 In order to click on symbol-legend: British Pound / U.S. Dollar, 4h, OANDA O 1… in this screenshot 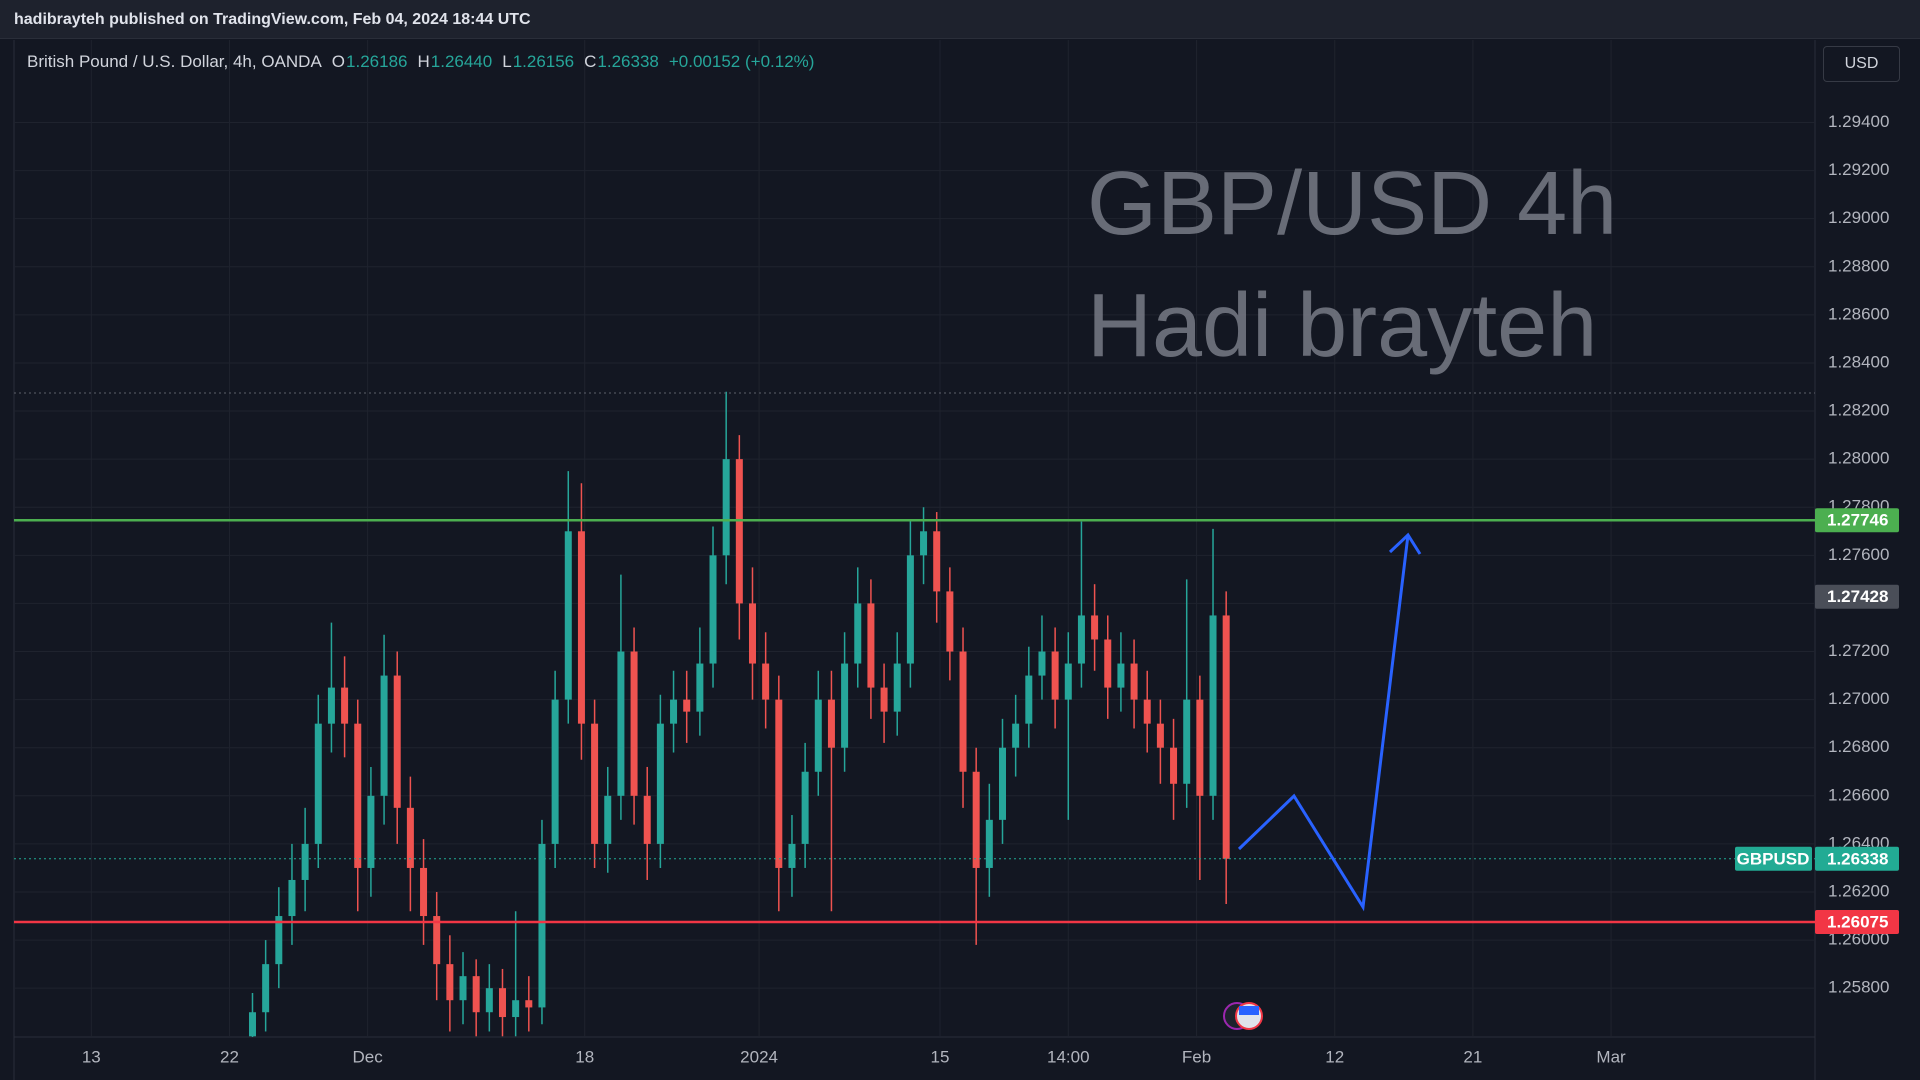, I will do `click(425, 62)`.